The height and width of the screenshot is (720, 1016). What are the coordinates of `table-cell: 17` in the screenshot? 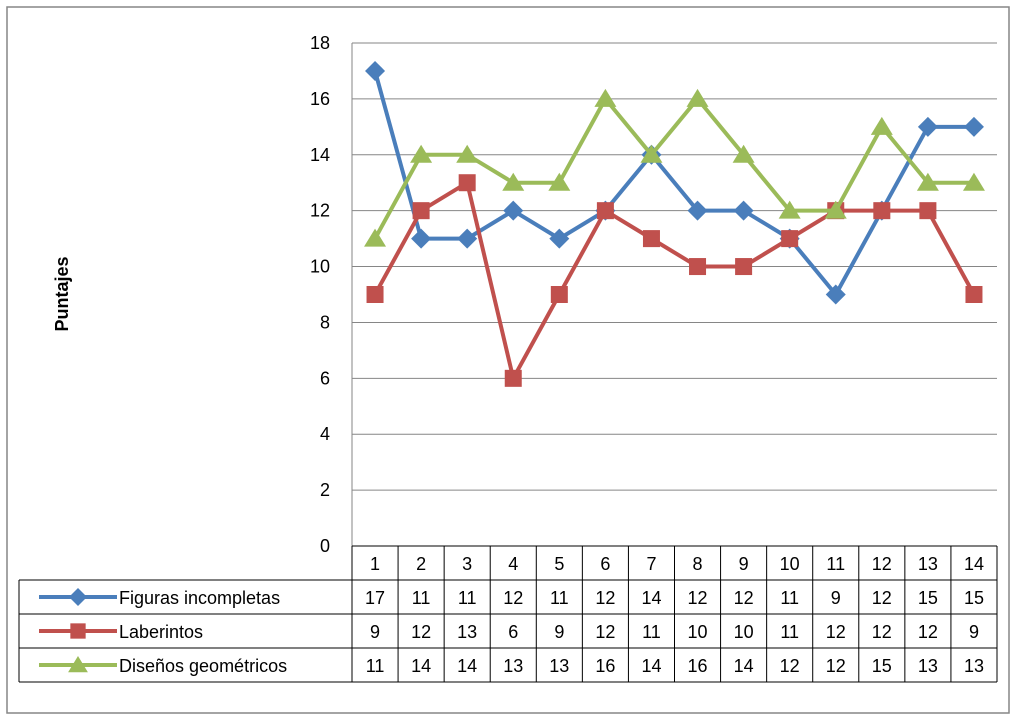 It's located at (375, 598).